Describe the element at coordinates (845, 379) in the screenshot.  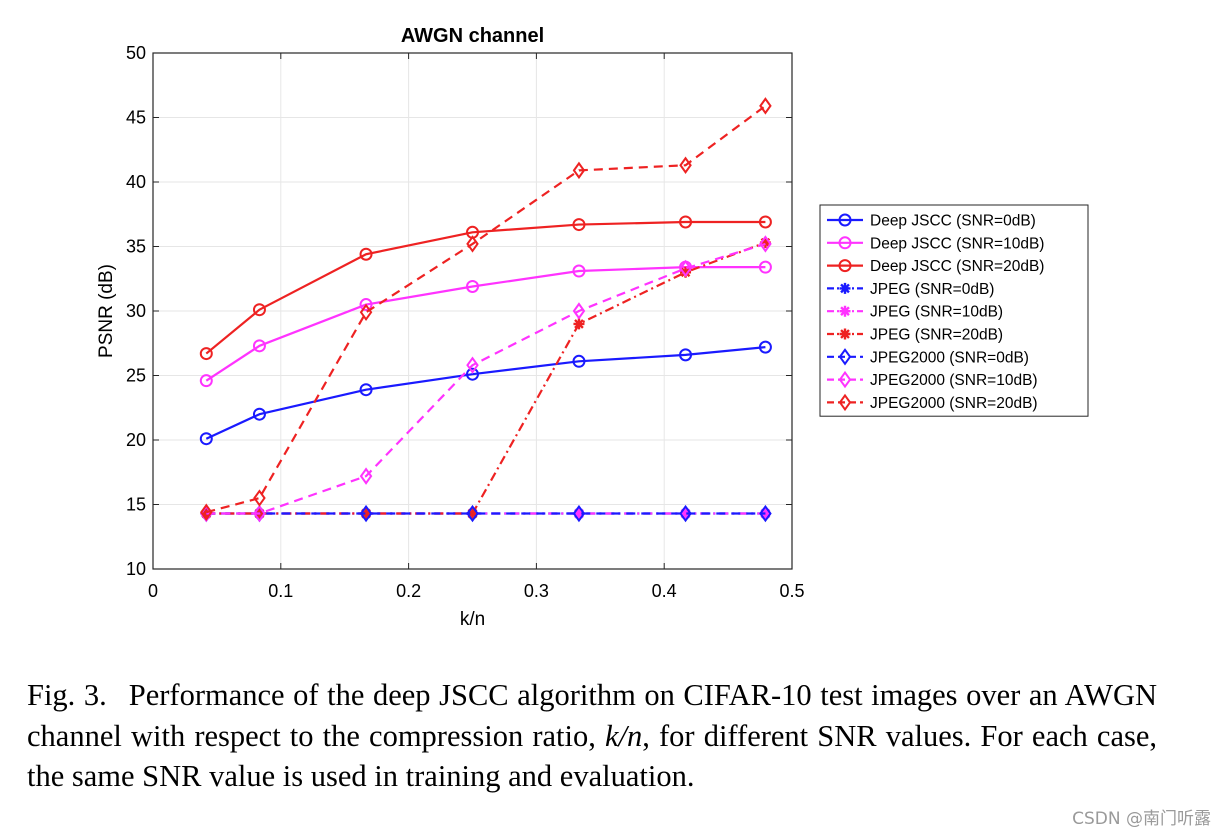
I see `legend-marker-jpeg2000-snr-10db` at that location.